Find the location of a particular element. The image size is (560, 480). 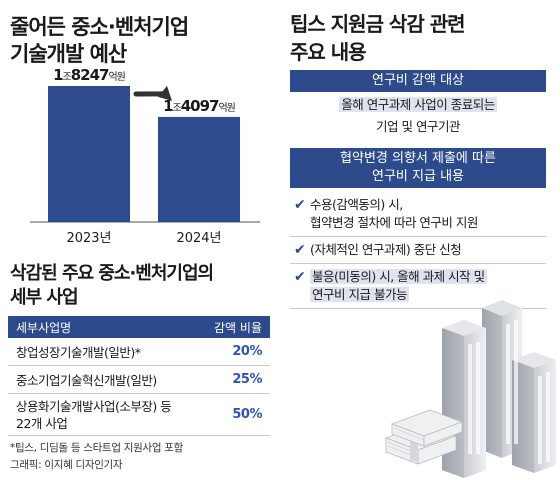

list-item: ✔ (자체적인 연구과제) 중단 신청 is located at coordinates (418, 250).